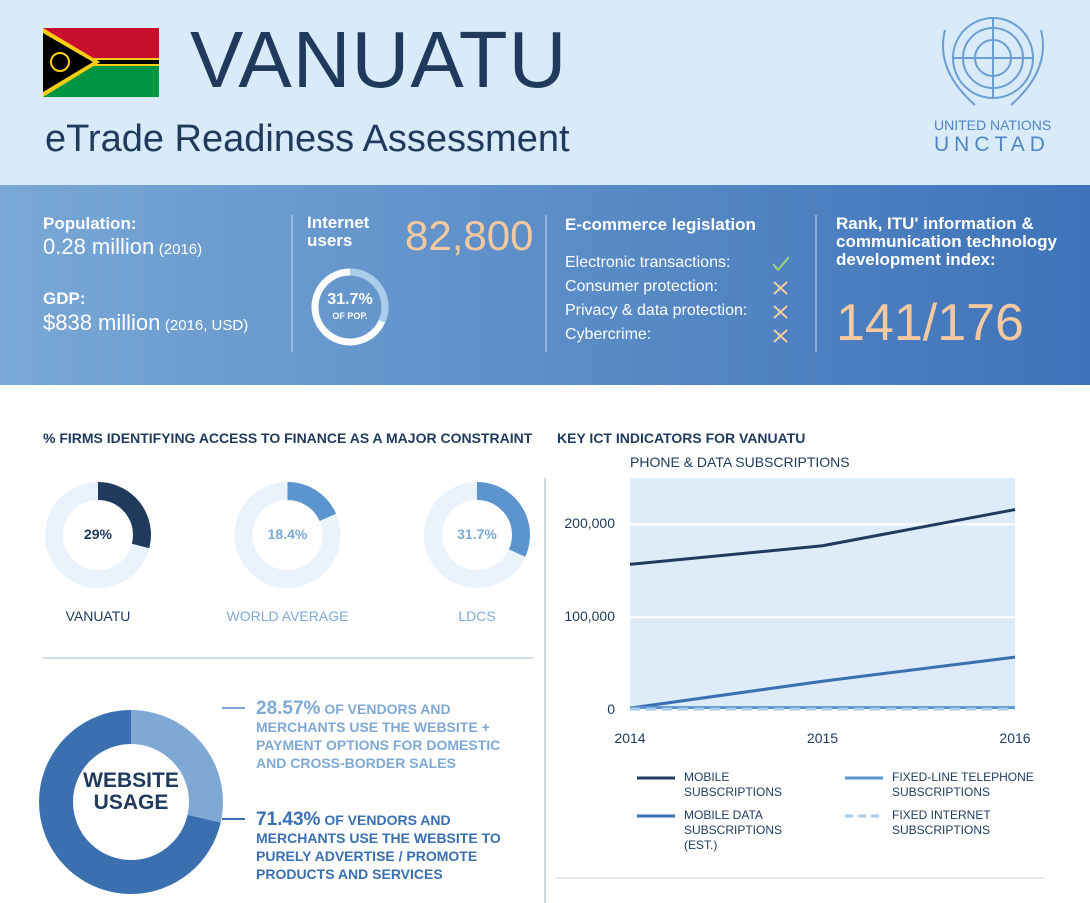 Image resolution: width=1090 pixels, height=903 pixels. Describe the element at coordinates (781, 264) in the screenshot. I see `check-icon` at that location.